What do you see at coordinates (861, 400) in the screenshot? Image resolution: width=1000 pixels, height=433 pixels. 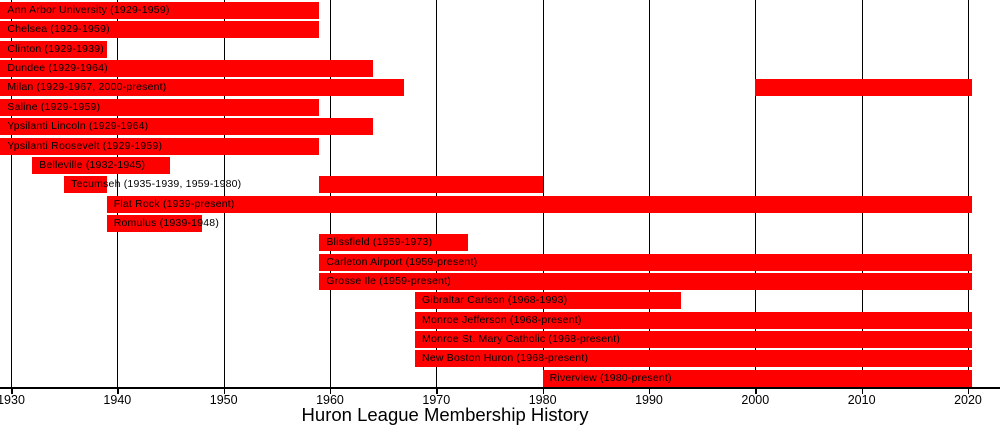 I see `x-axis-tick-label: 2010` at bounding box center [861, 400].